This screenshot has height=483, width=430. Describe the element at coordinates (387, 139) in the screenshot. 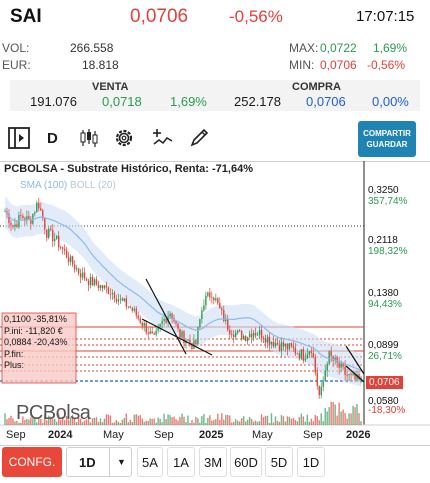

I see `share-save-button: COMPARTIR GUARDAR` at that location.